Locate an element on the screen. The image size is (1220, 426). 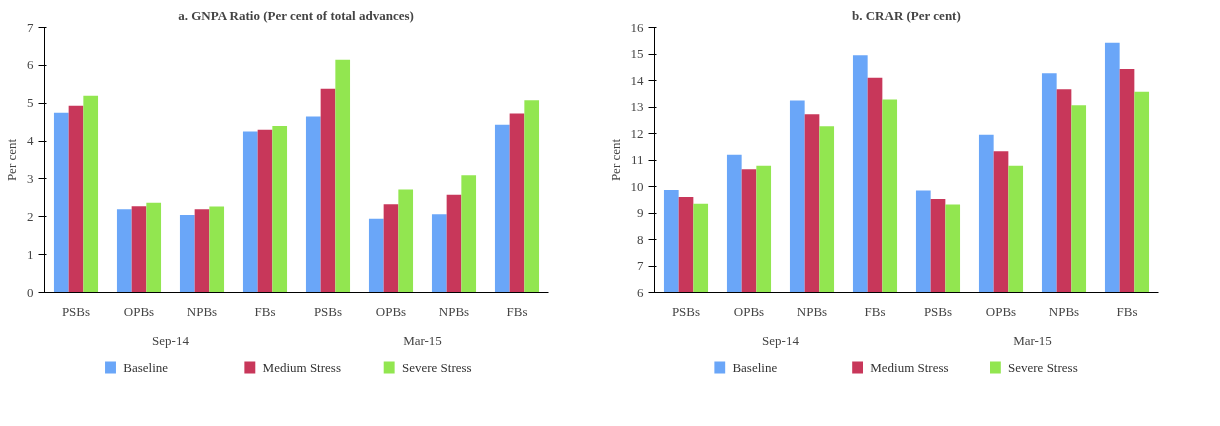
y-tick-label: 10 is located at coordinates (637, 186).